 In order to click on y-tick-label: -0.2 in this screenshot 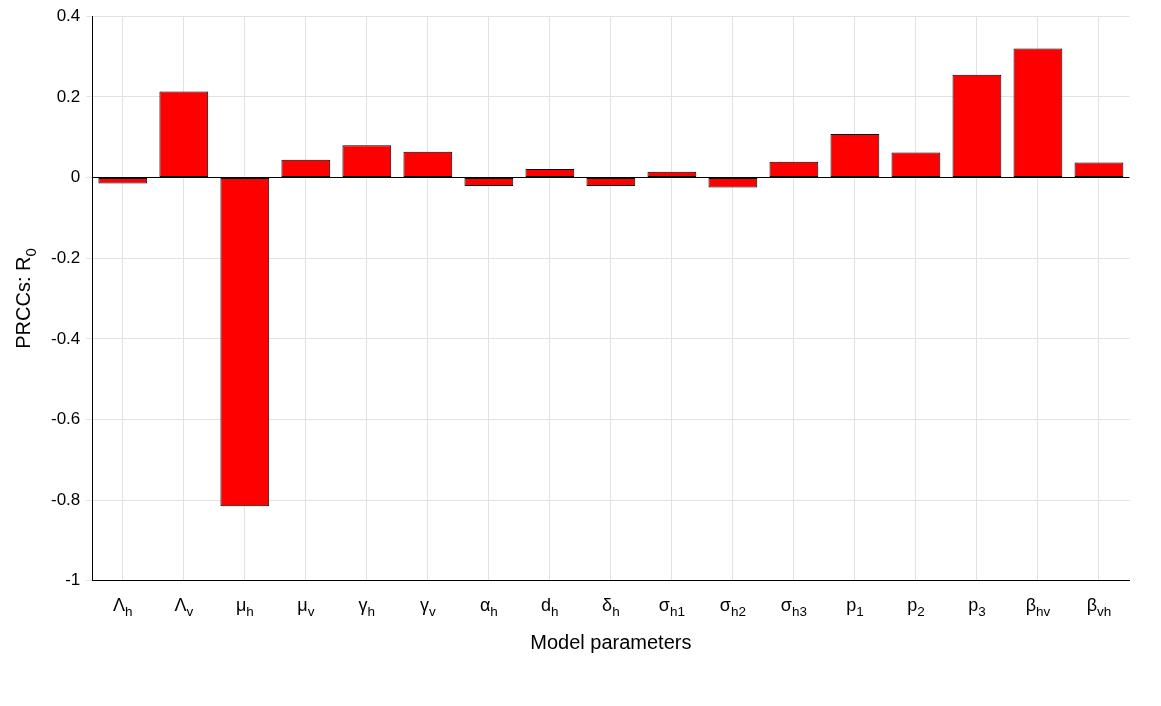, I will do `click(66, 257)`.